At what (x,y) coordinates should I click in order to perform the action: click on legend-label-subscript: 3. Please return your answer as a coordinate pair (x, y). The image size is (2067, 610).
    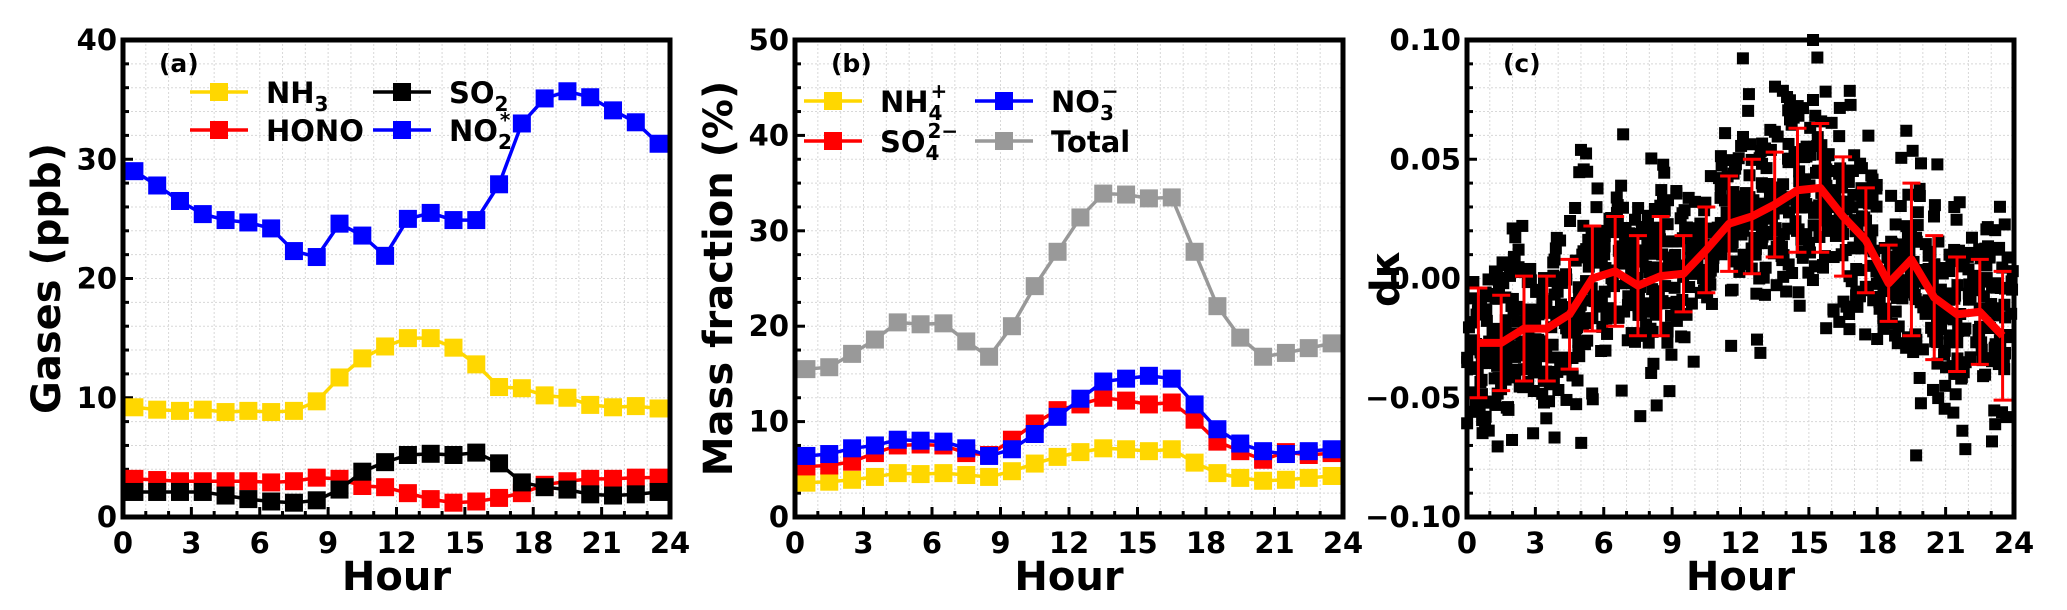
    Looking at the image, I should click on (322, 104).